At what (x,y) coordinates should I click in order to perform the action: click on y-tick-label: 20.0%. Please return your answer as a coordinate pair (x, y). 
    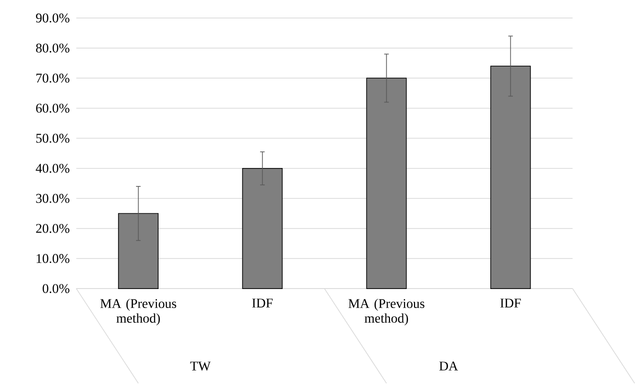
    Looking at the image, I should click on (53, 229).